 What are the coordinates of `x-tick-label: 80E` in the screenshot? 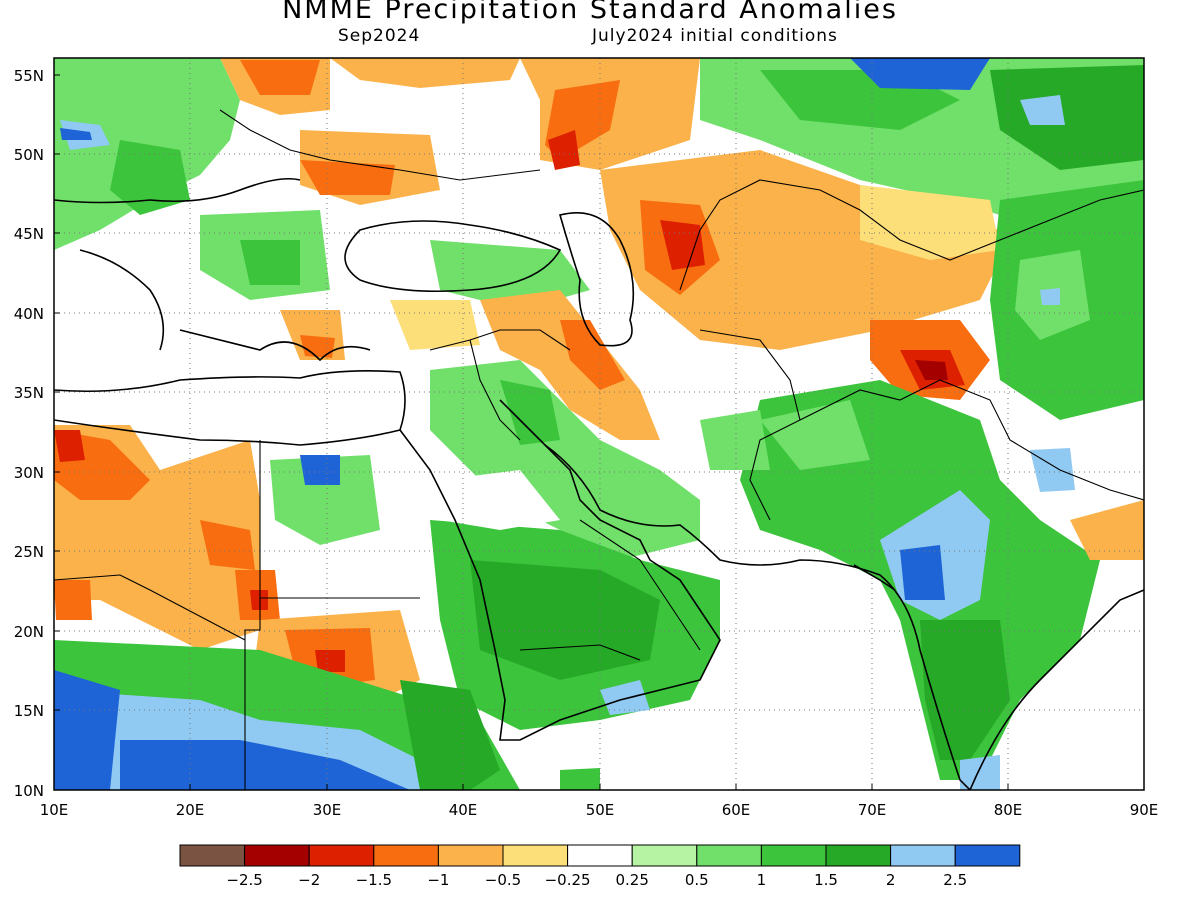 It's located at (1008, 810).